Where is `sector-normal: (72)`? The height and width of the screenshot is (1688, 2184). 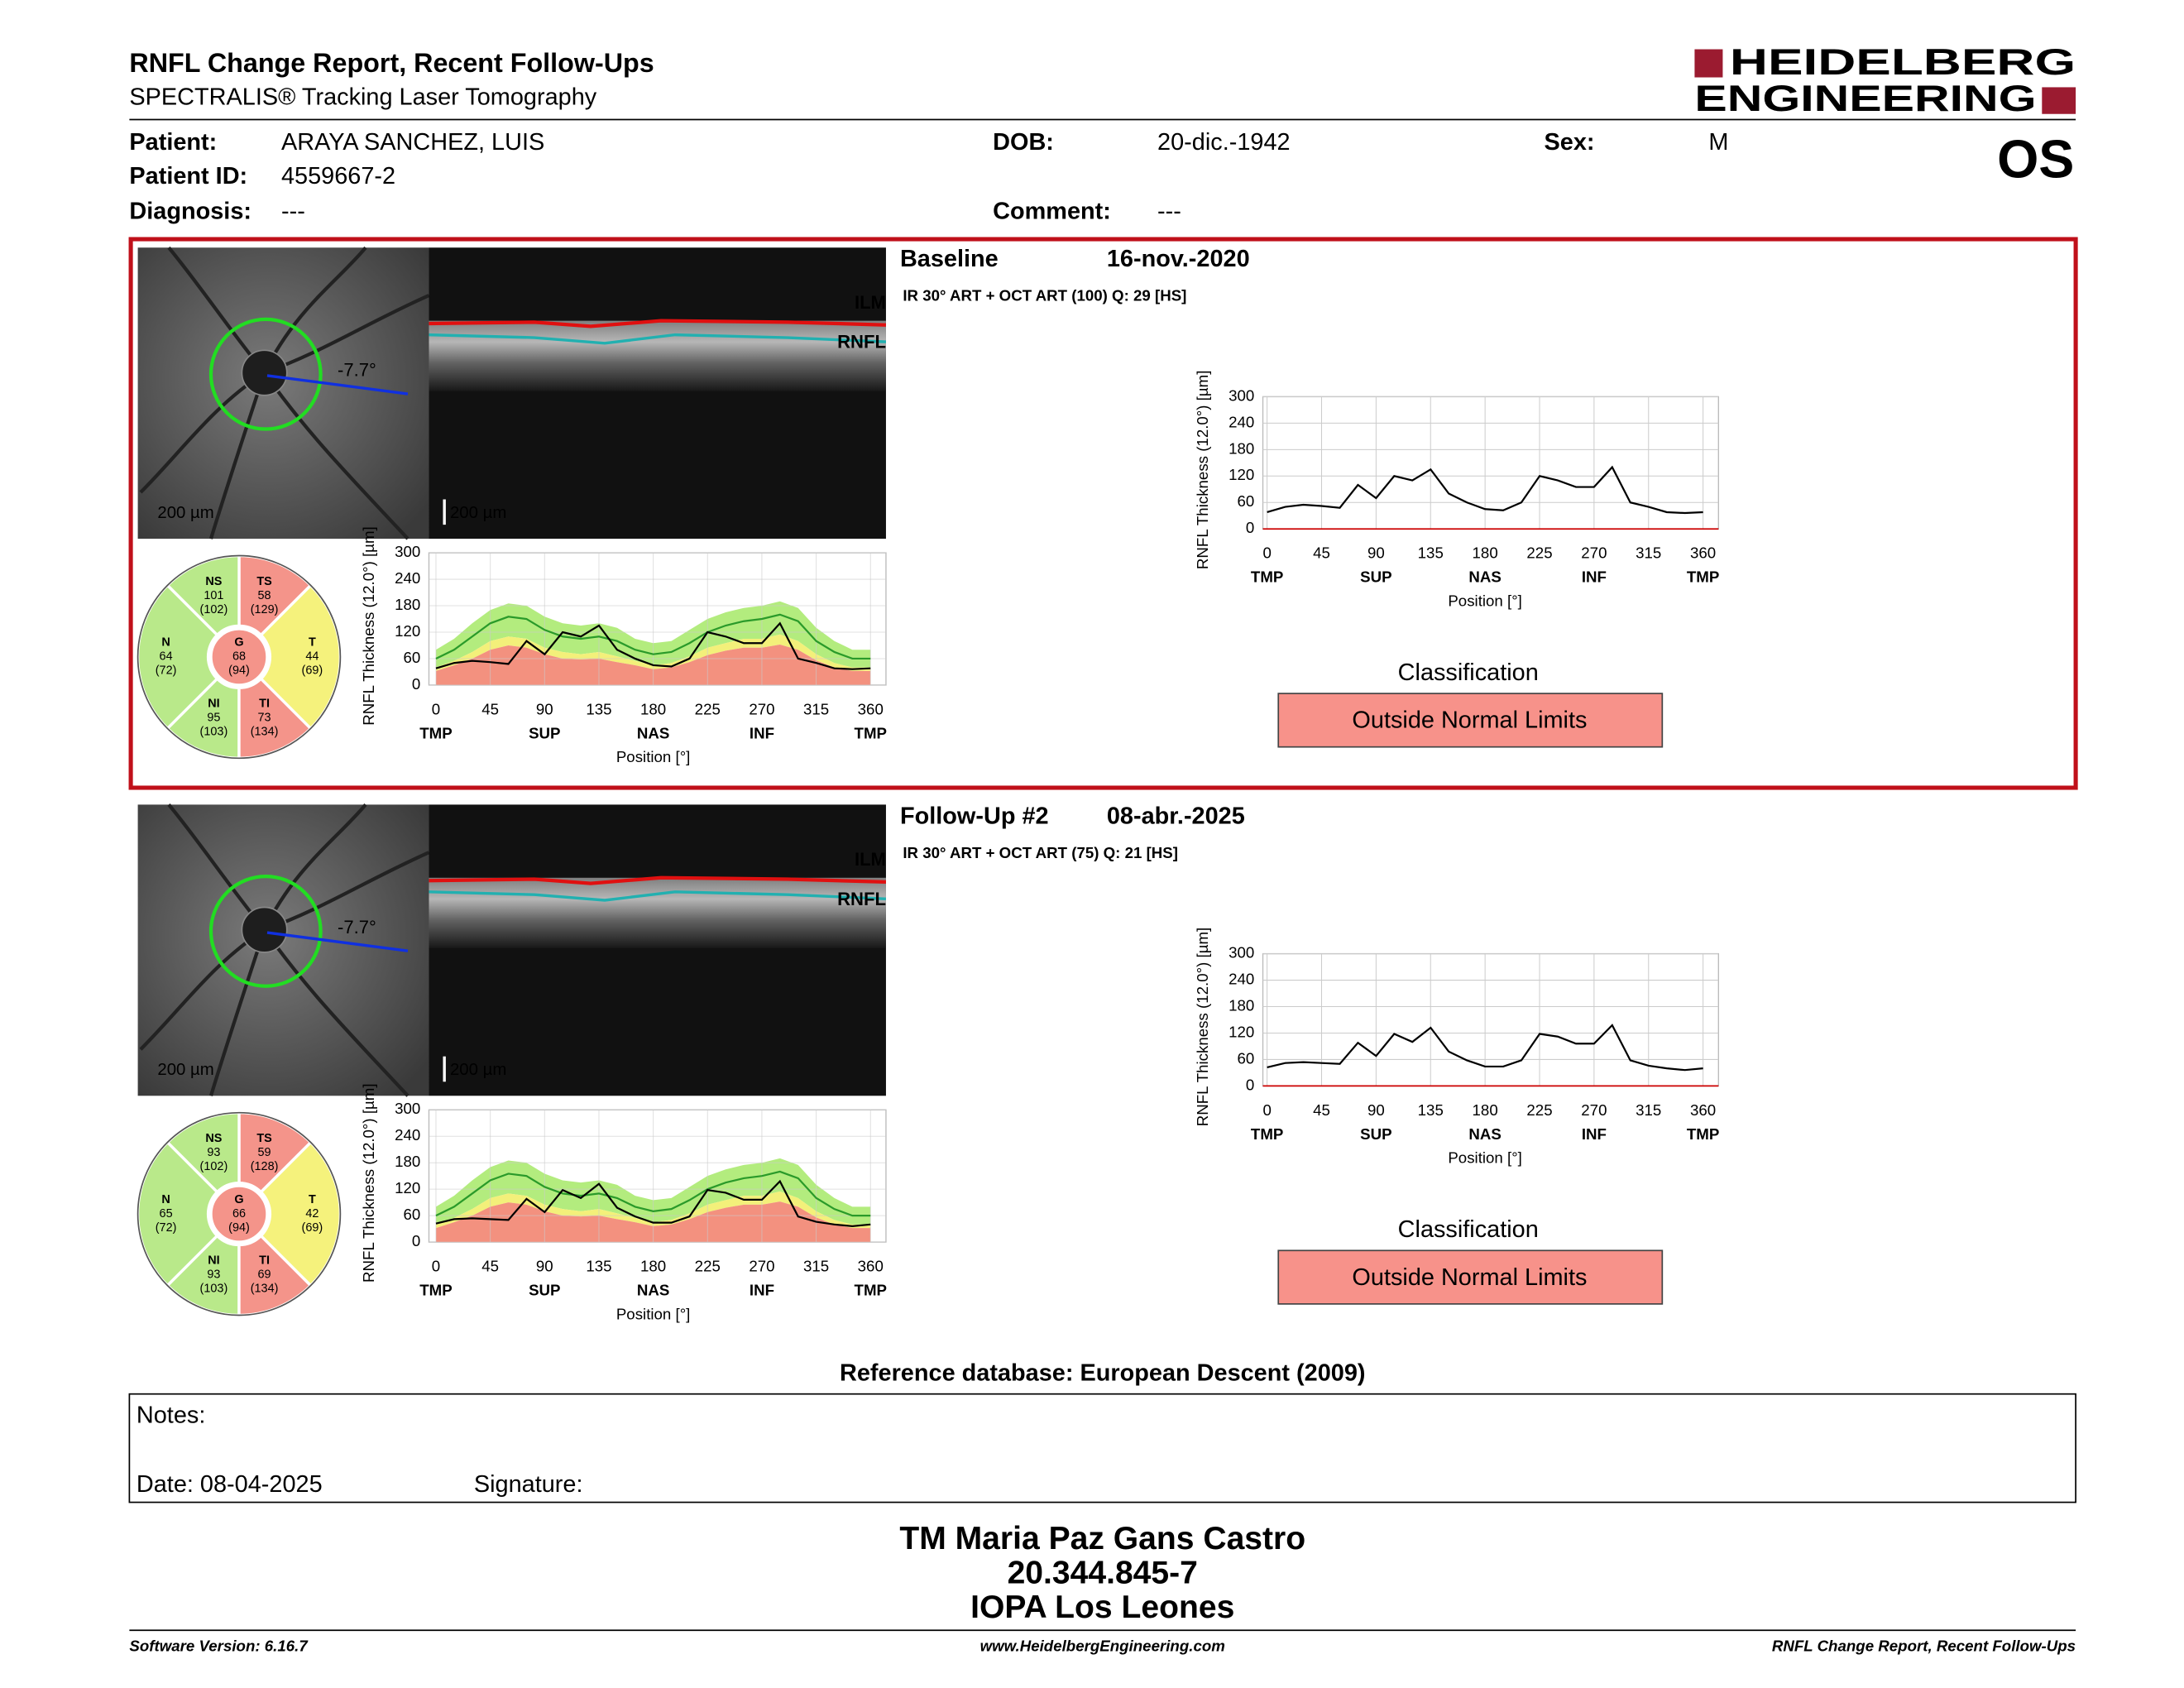
sector-normal: (72) is located at coordinates (166, 671).